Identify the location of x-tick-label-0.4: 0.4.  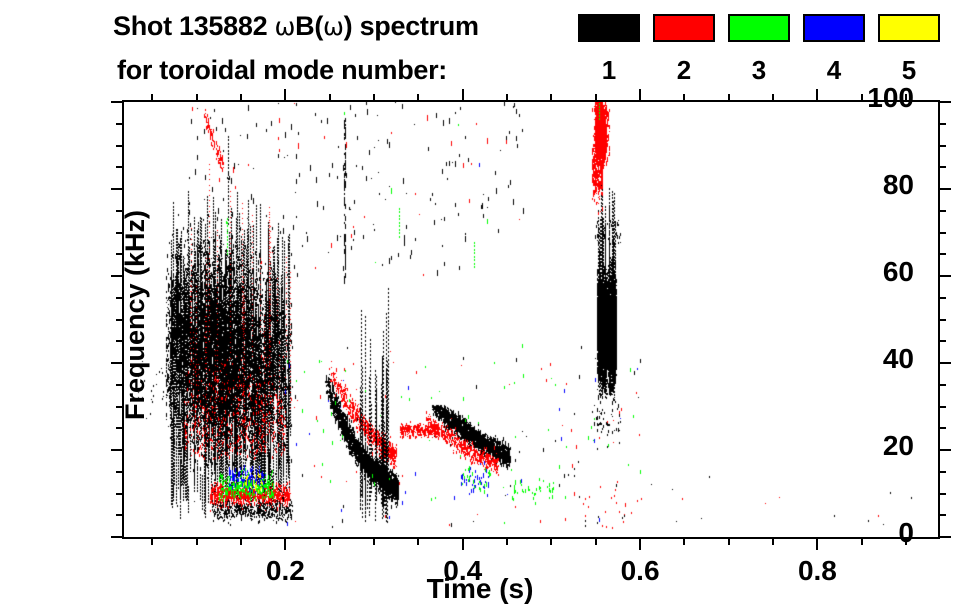
(463, 570).